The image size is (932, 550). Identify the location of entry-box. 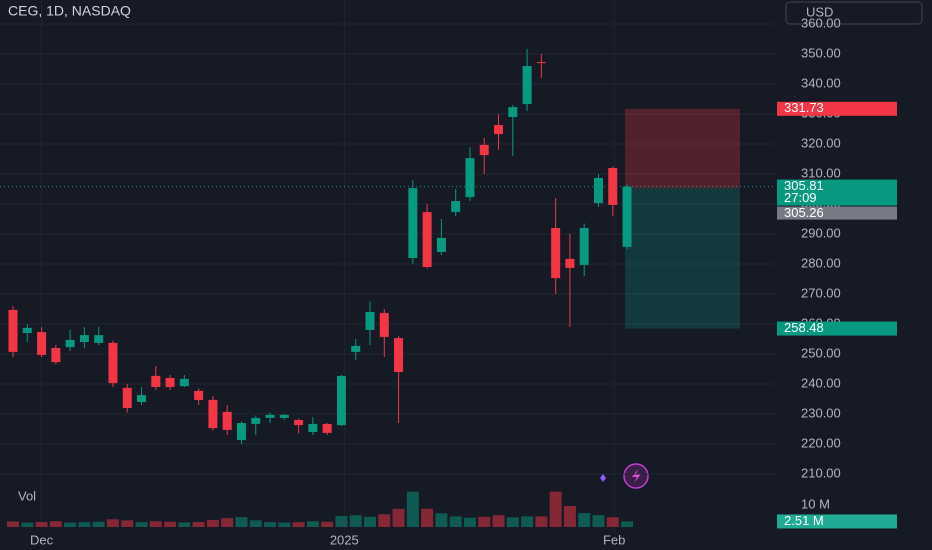
(837, 213).